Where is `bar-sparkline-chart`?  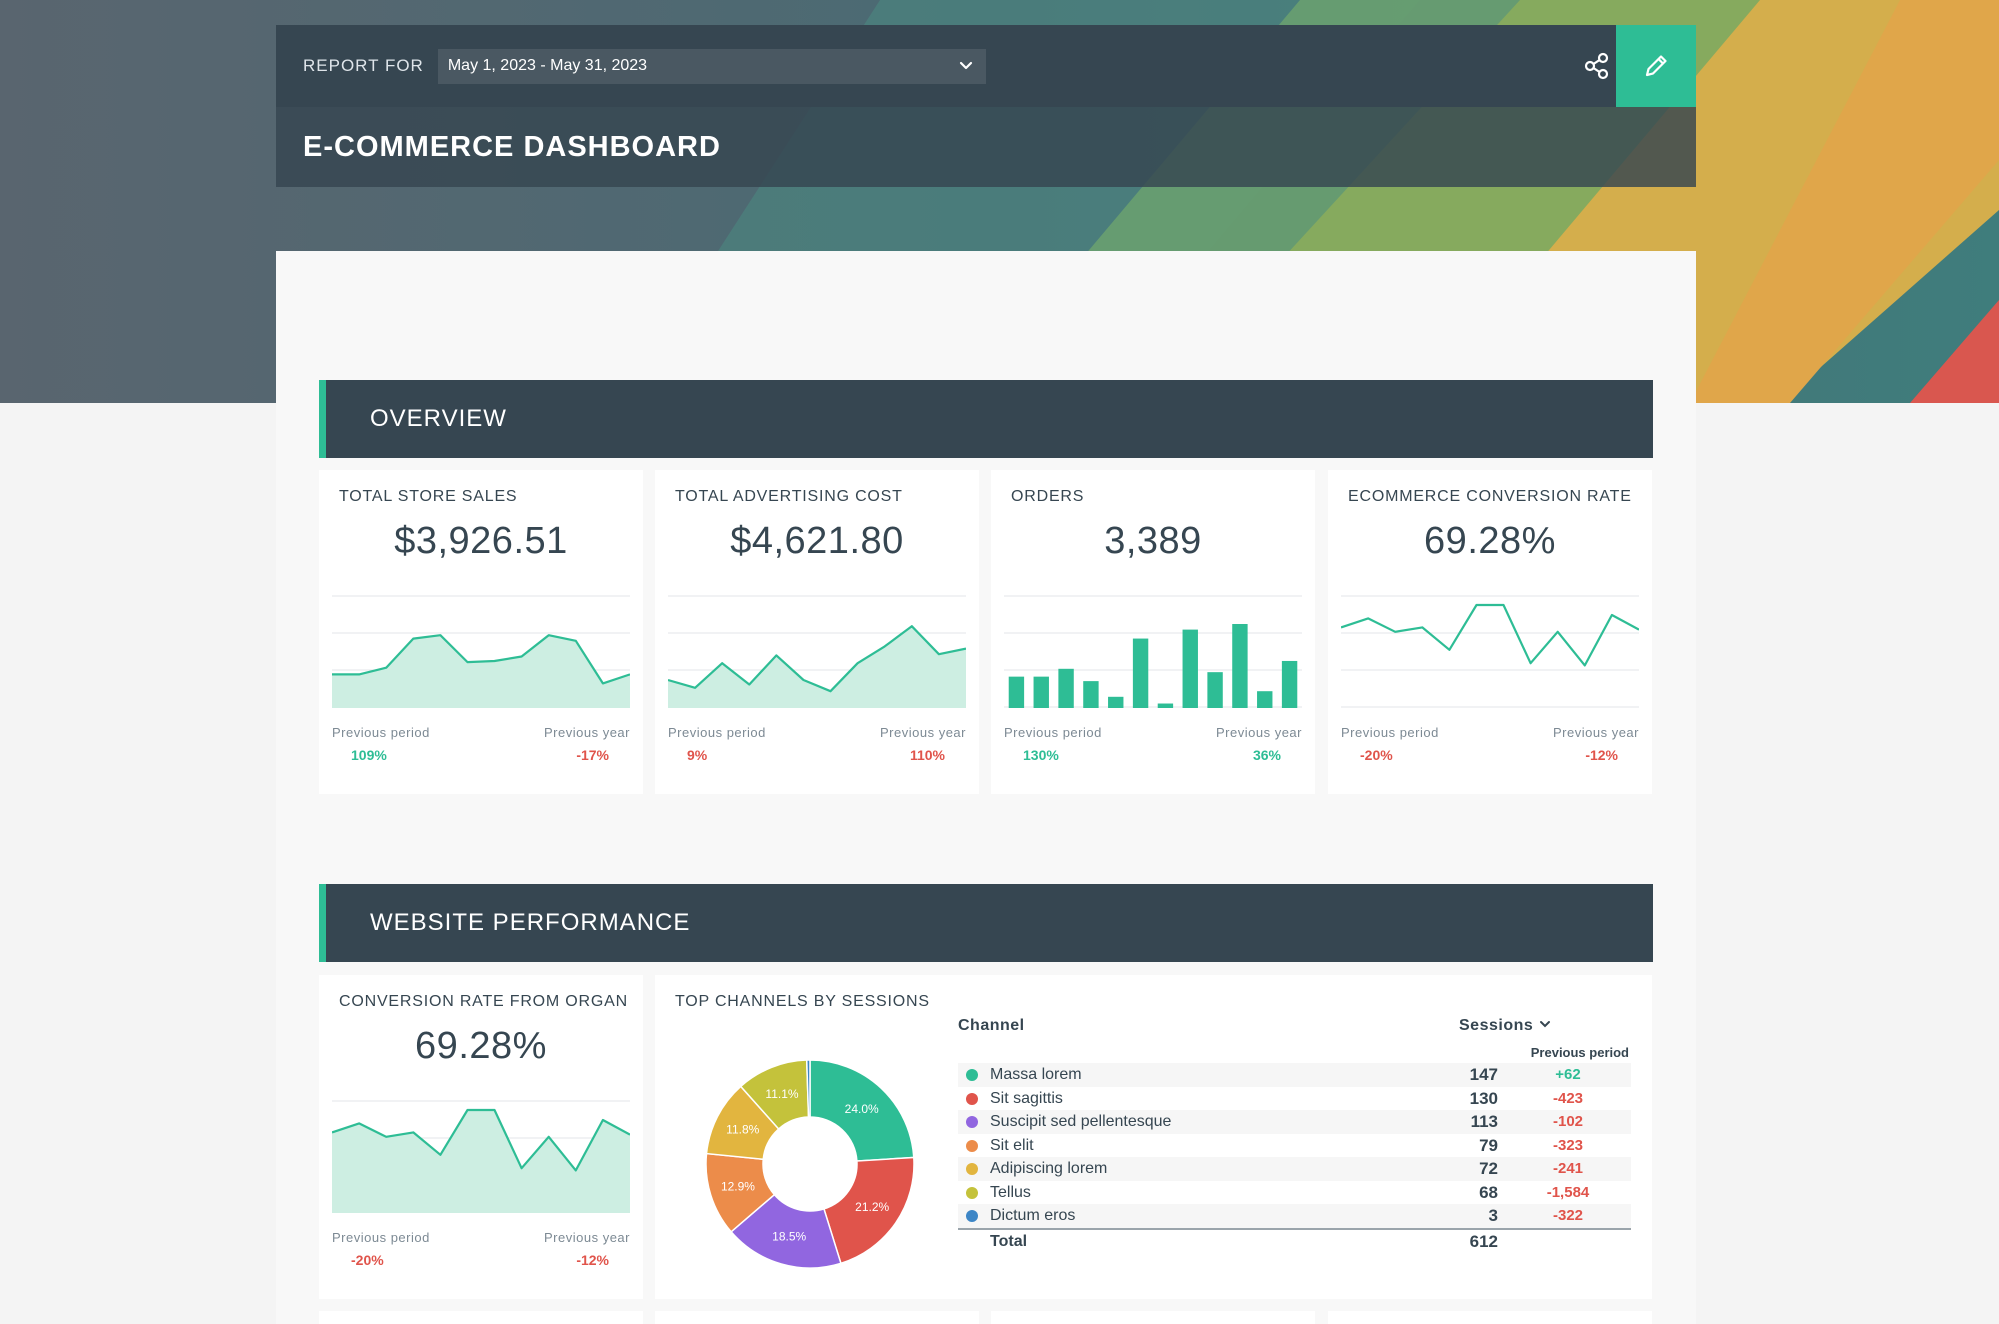 bar-sparkline-chart is located at coordinates (1153, 651).